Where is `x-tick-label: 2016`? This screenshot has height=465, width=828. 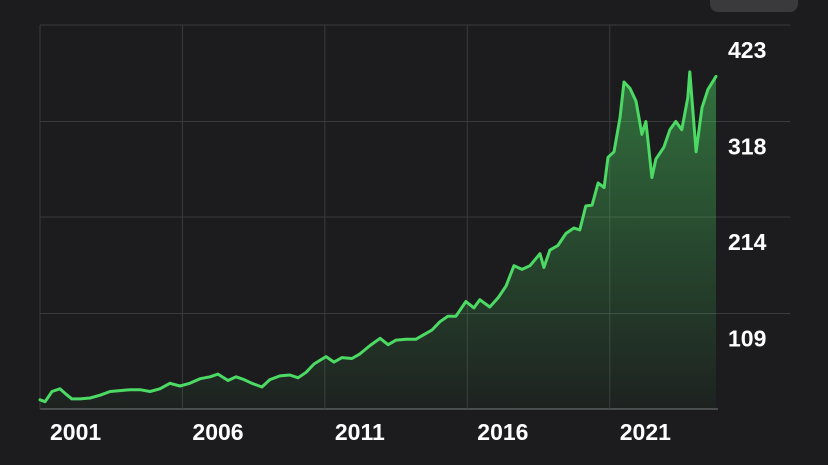 x-tick-label: 2016 is located at coordinates (502, 432).